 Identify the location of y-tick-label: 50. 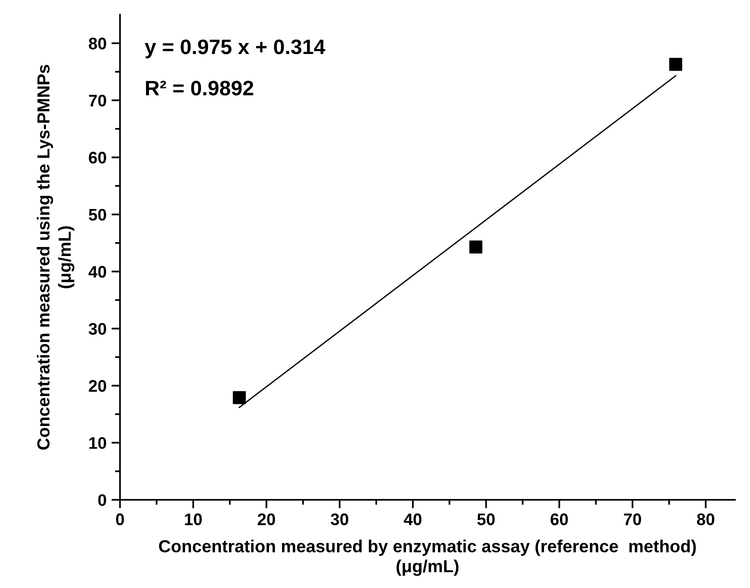
(97, 214).